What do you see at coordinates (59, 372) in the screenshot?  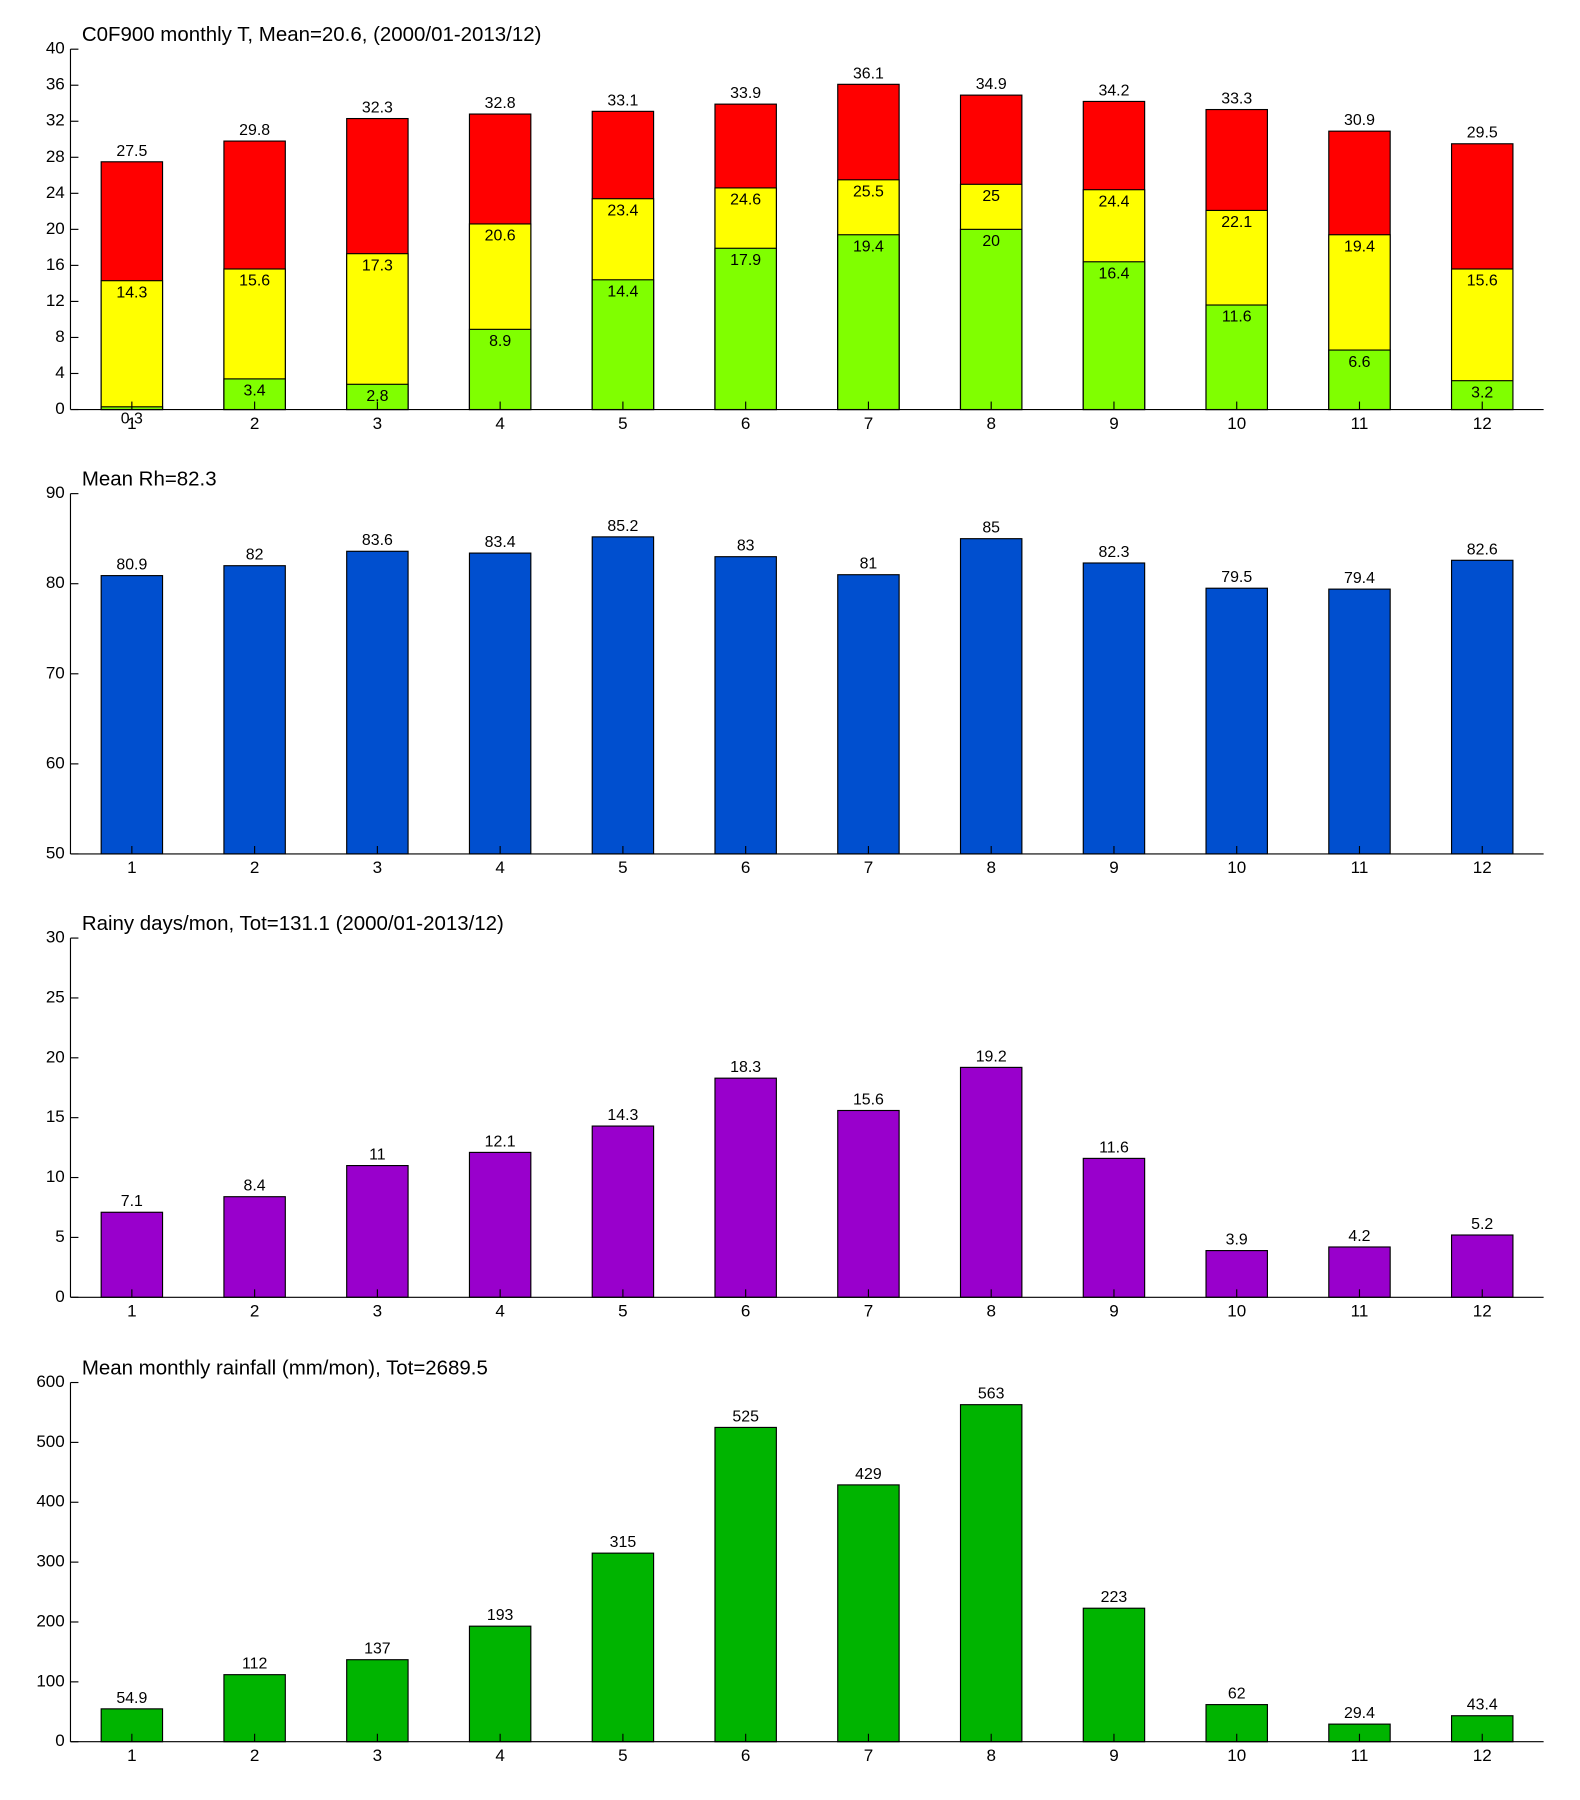 I see `y-tick-label: 4` at bounding box center [59, 372].